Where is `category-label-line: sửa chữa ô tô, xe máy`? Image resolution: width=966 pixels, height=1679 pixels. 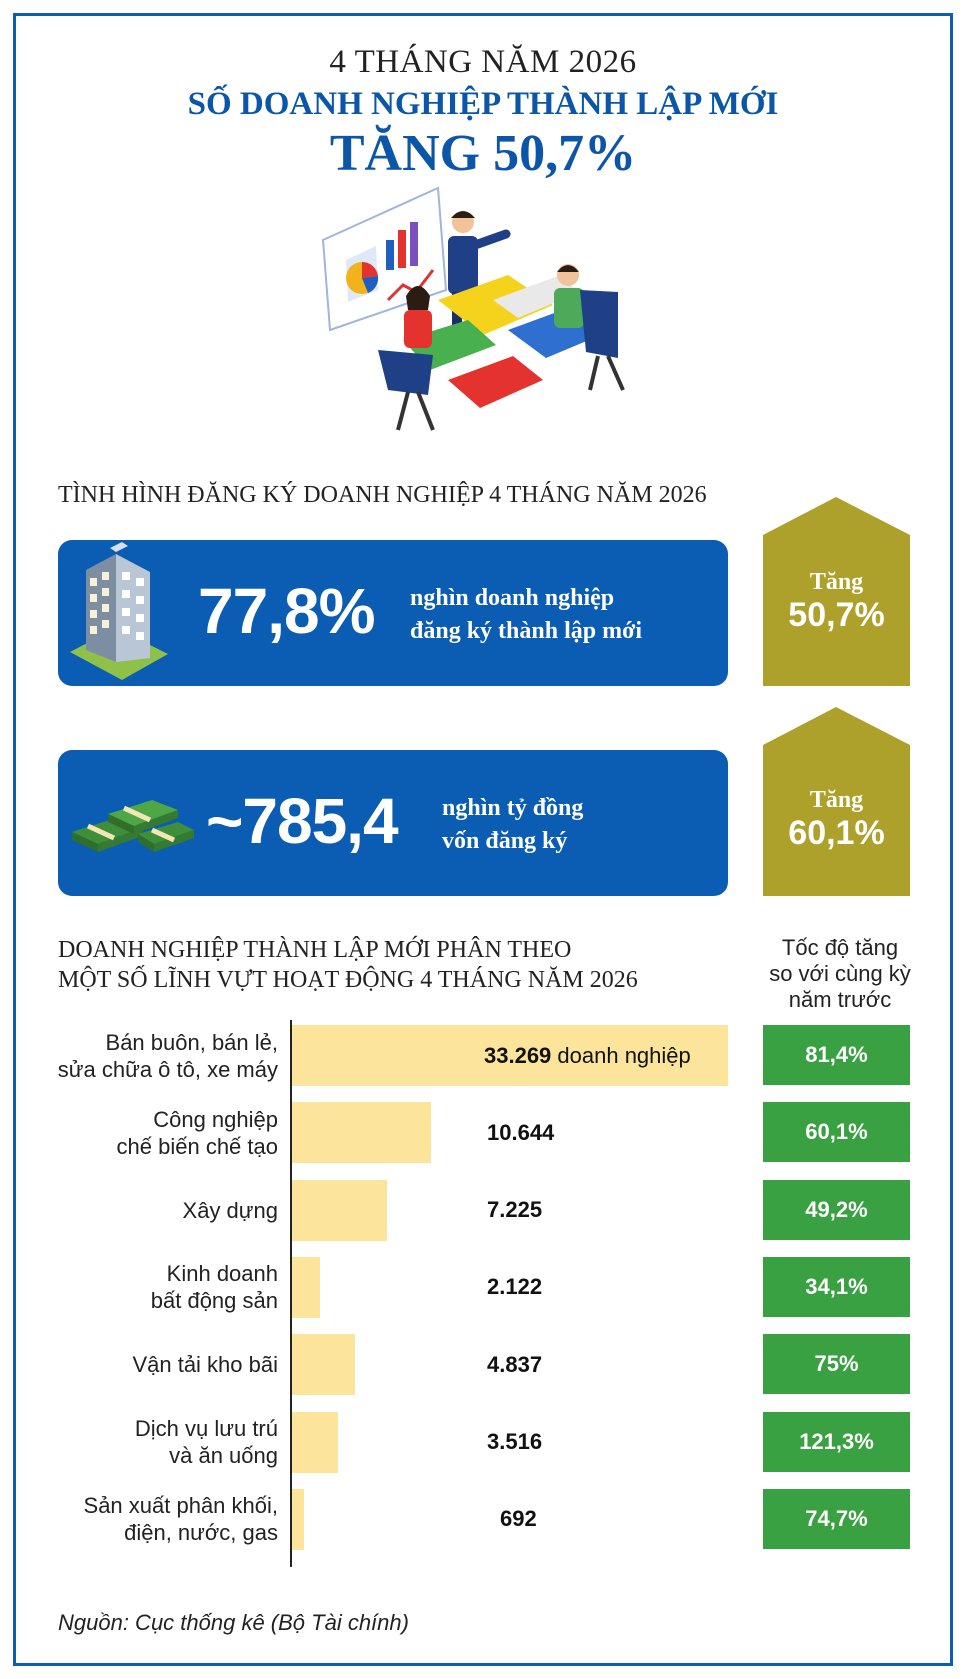
category-label-line: sửa chữa ô tô, xe máy is located at coordinates (167, 1069).